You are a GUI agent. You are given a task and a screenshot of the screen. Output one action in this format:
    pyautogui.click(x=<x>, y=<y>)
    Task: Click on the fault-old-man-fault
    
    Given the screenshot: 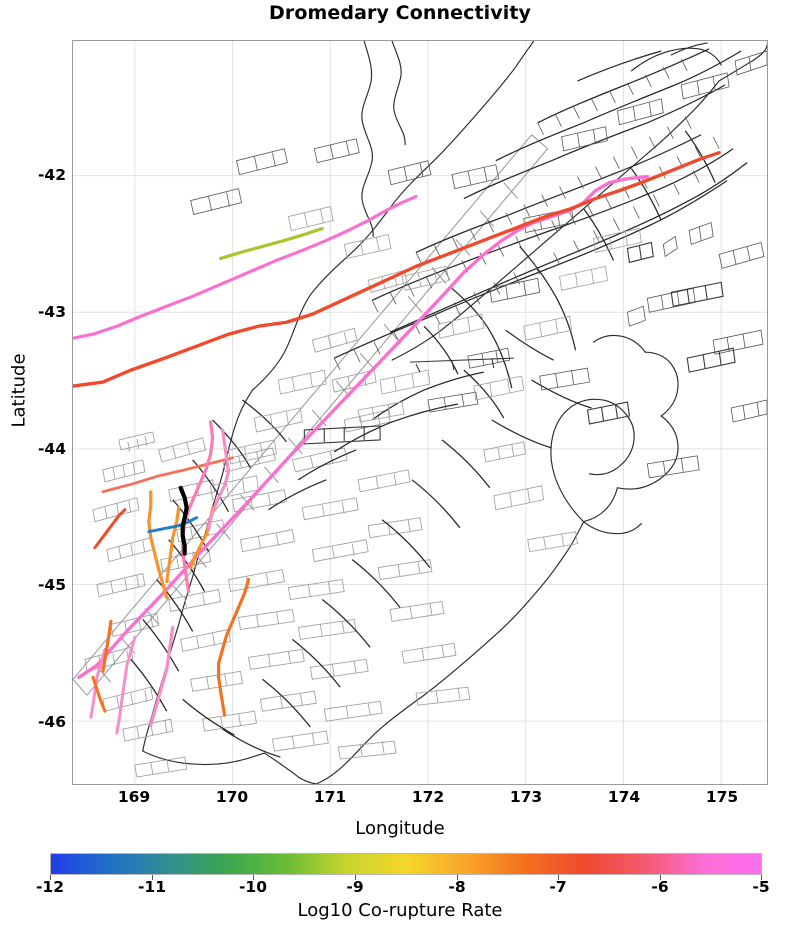 What is the action you would take?
    pyautogui.click(x=233, y=647)
    